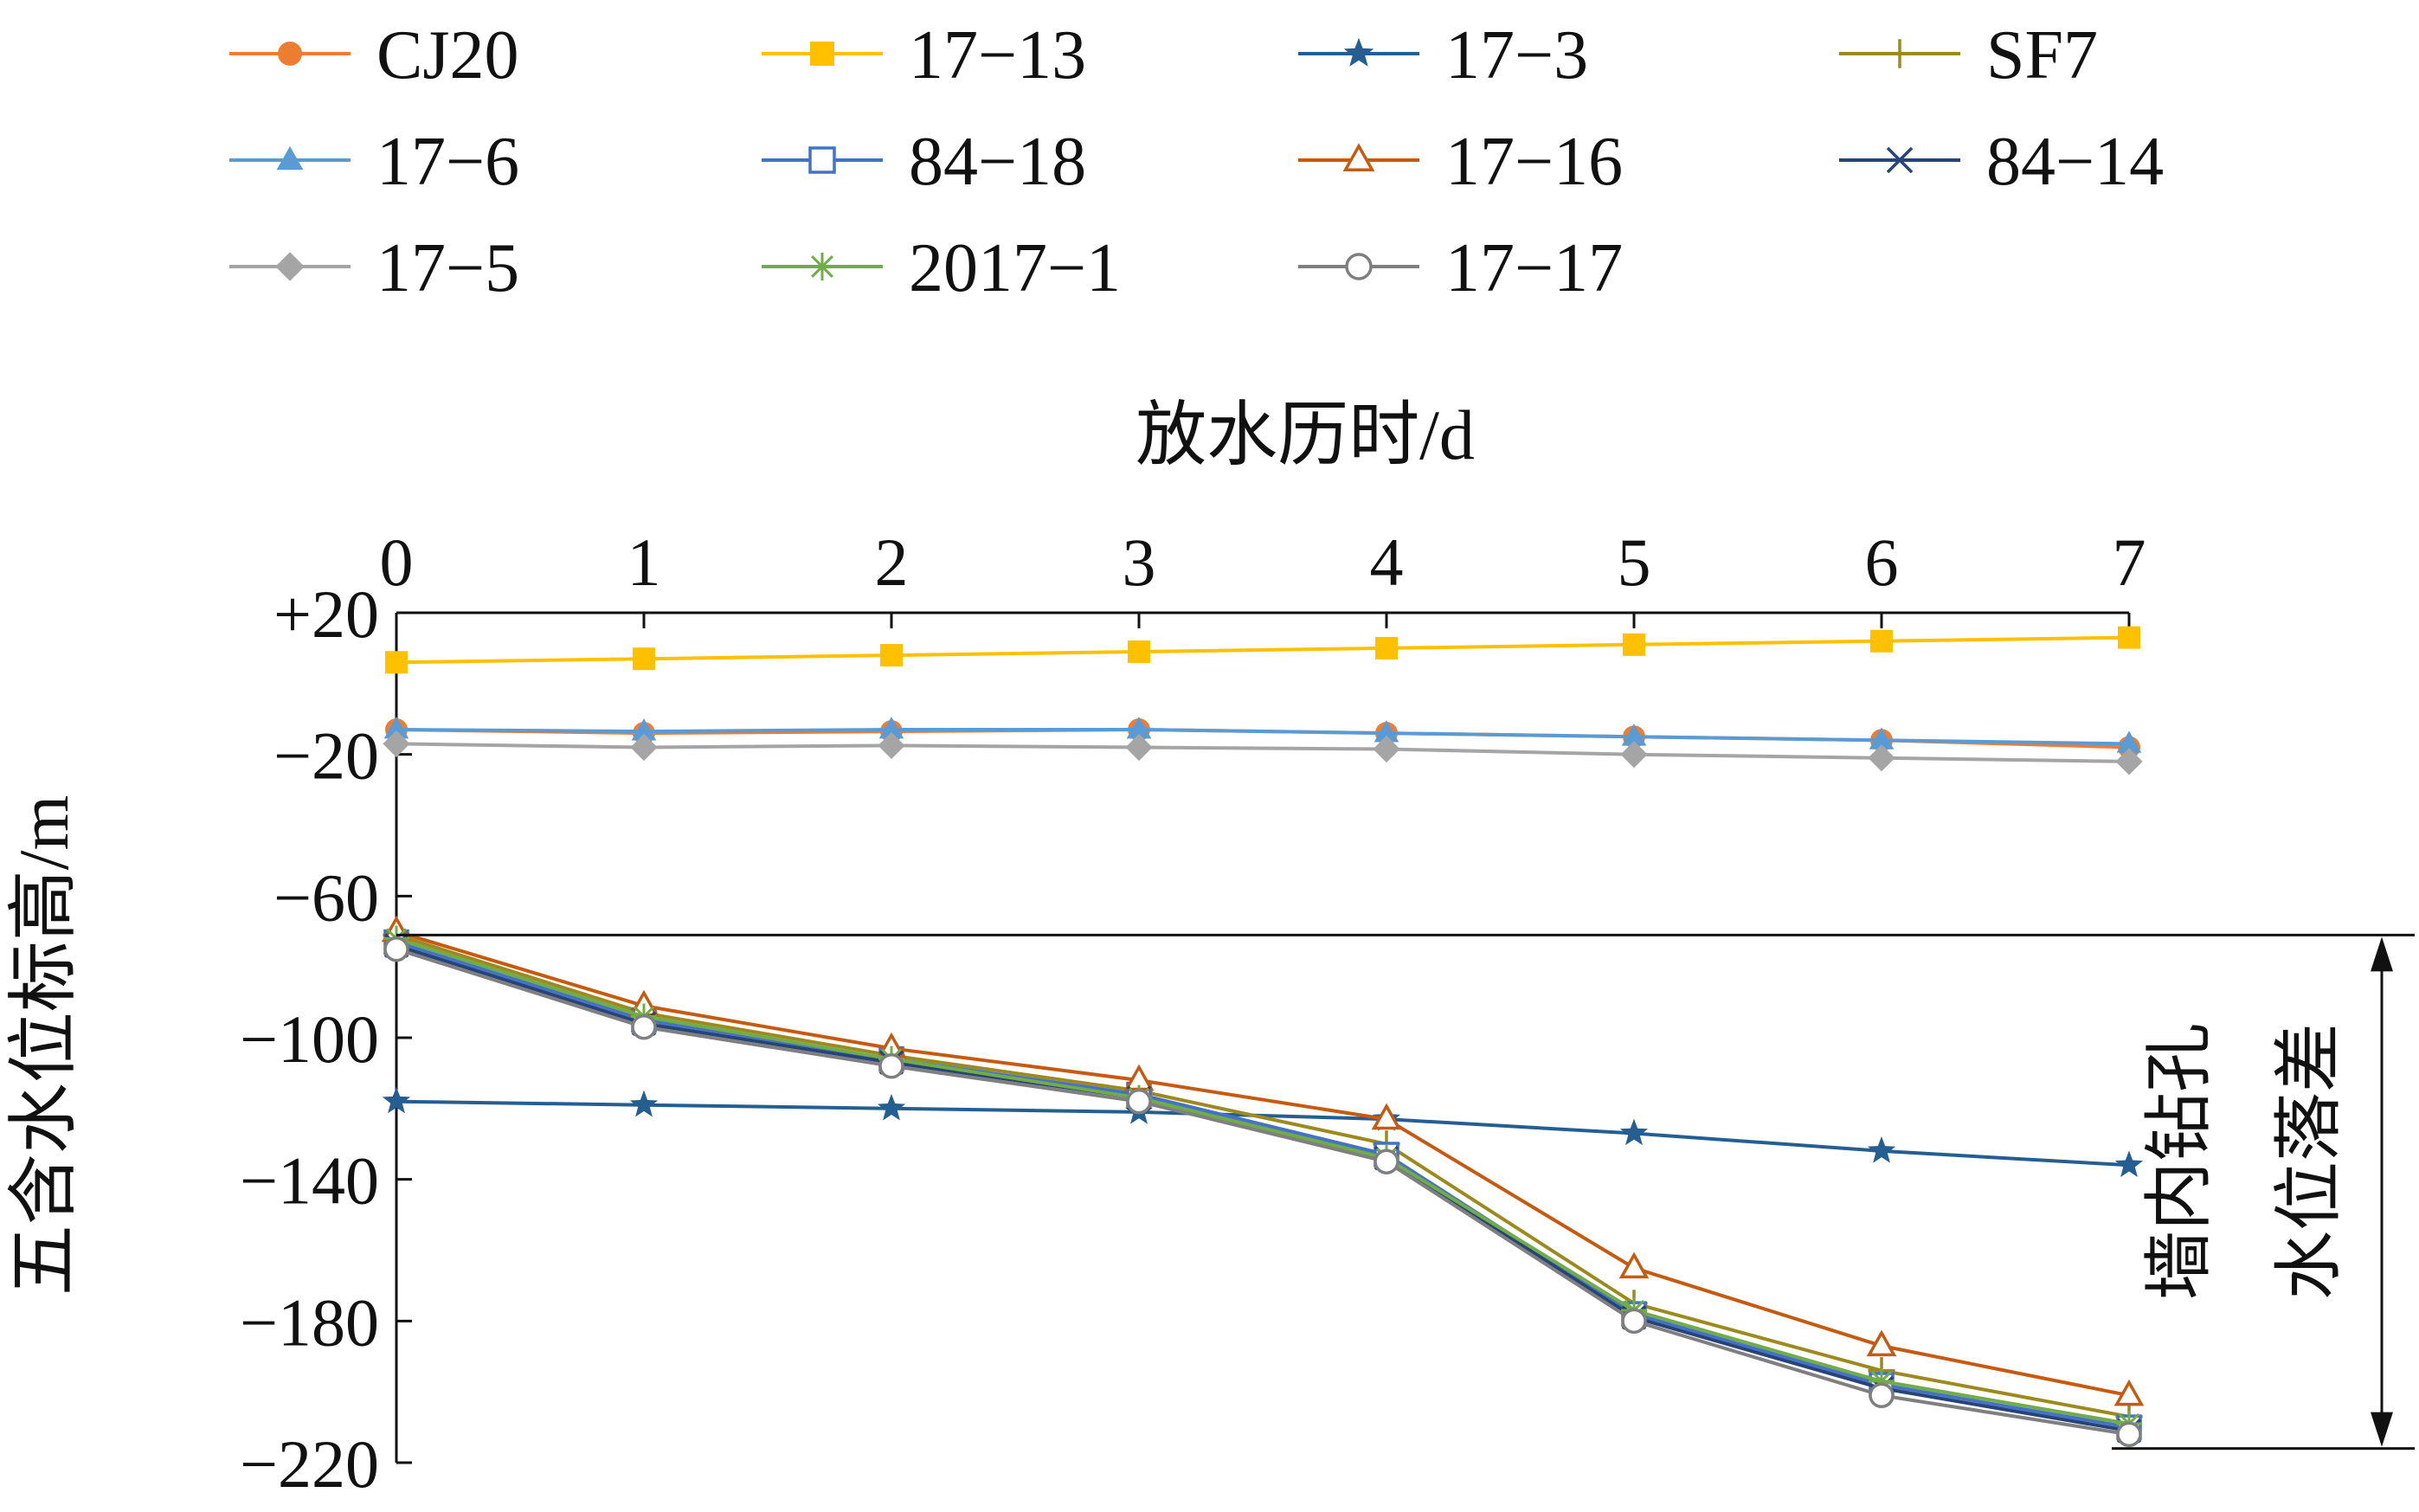  Describe the element at coordinates (2310, 1161) in the screenshot. I see `annotation-text-2: 水位落差` at that location.